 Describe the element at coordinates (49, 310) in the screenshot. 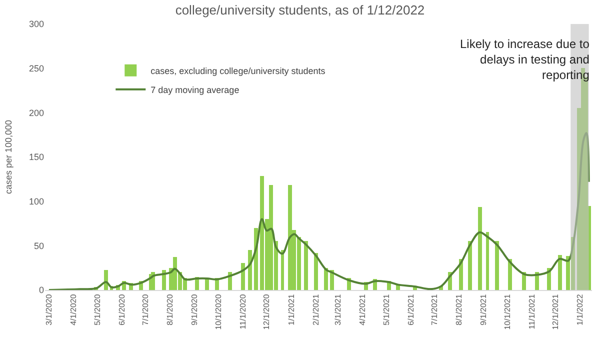

I see `x-tick-label: 3/1/2020` at that location.